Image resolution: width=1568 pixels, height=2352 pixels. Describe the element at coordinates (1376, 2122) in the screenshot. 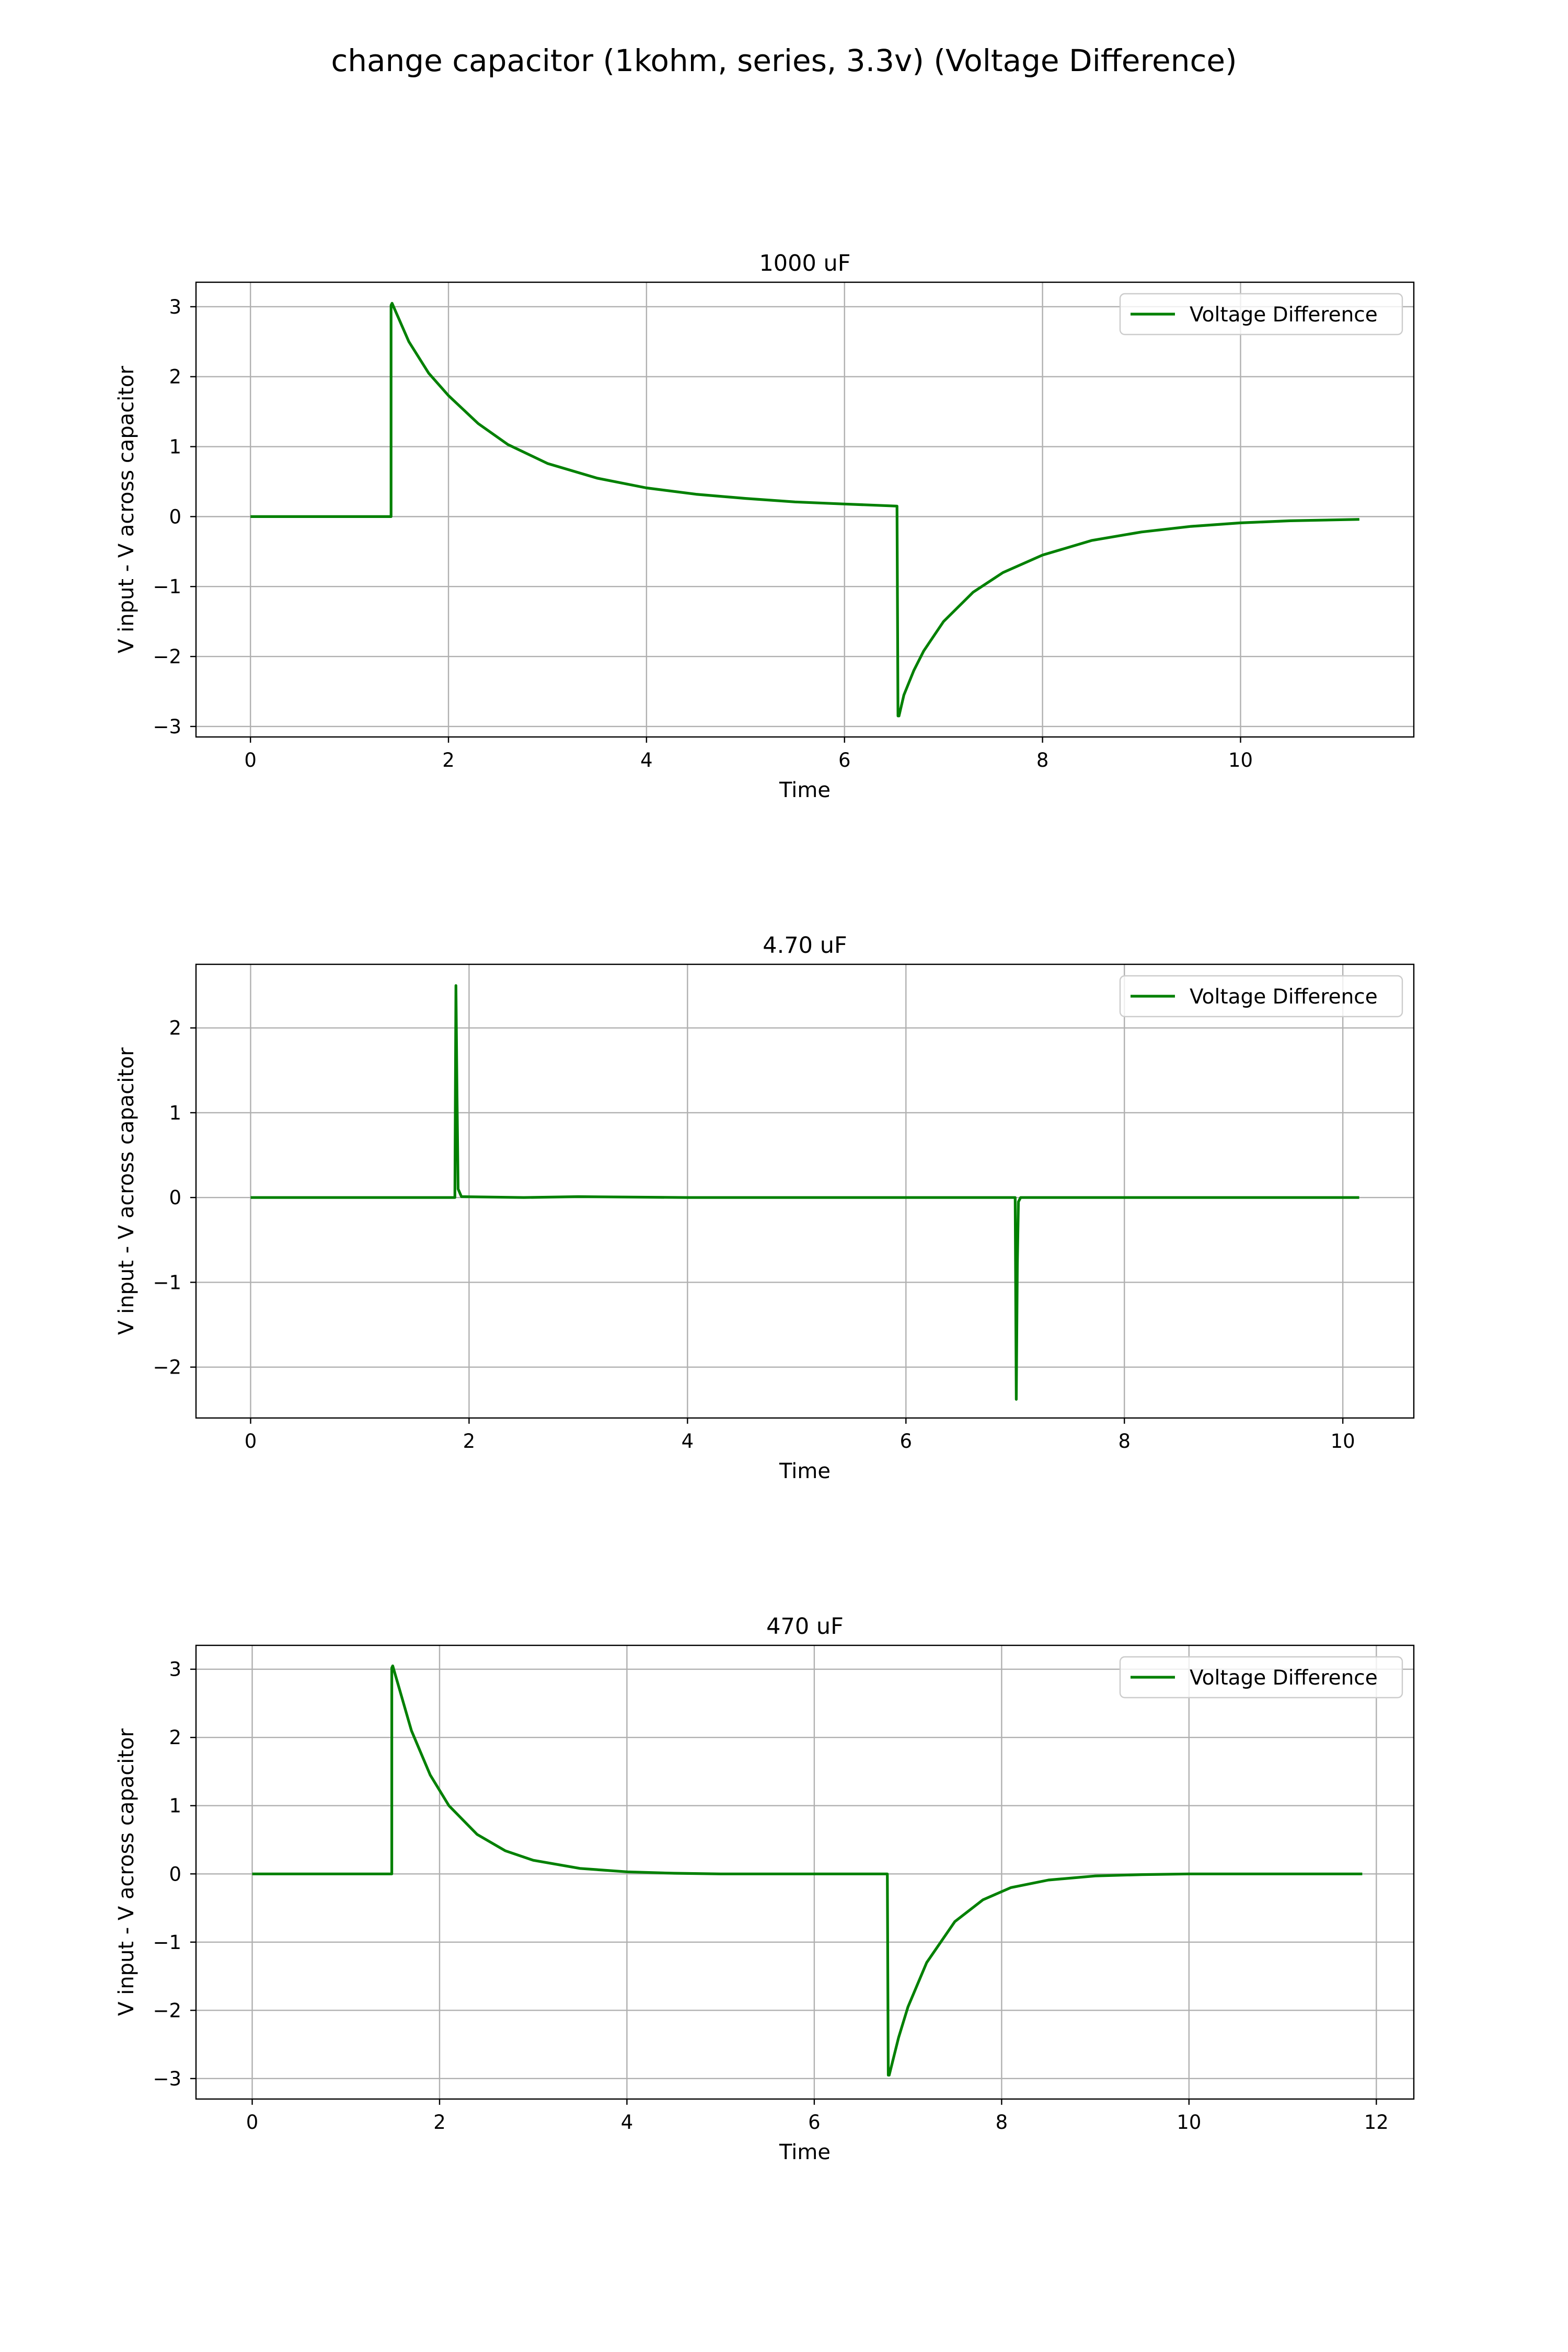

I see `x-tick-label: 12` at that location.